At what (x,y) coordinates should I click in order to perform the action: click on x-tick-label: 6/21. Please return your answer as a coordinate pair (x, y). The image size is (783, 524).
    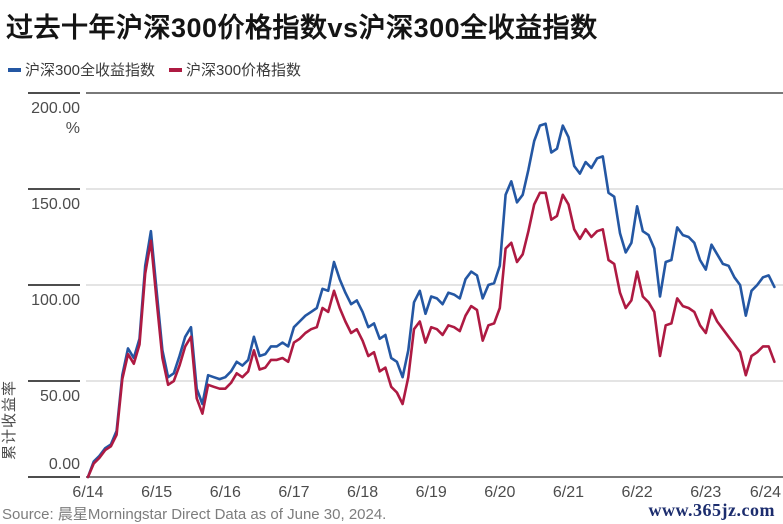
    Looking at the image, I should click on (568, 492).